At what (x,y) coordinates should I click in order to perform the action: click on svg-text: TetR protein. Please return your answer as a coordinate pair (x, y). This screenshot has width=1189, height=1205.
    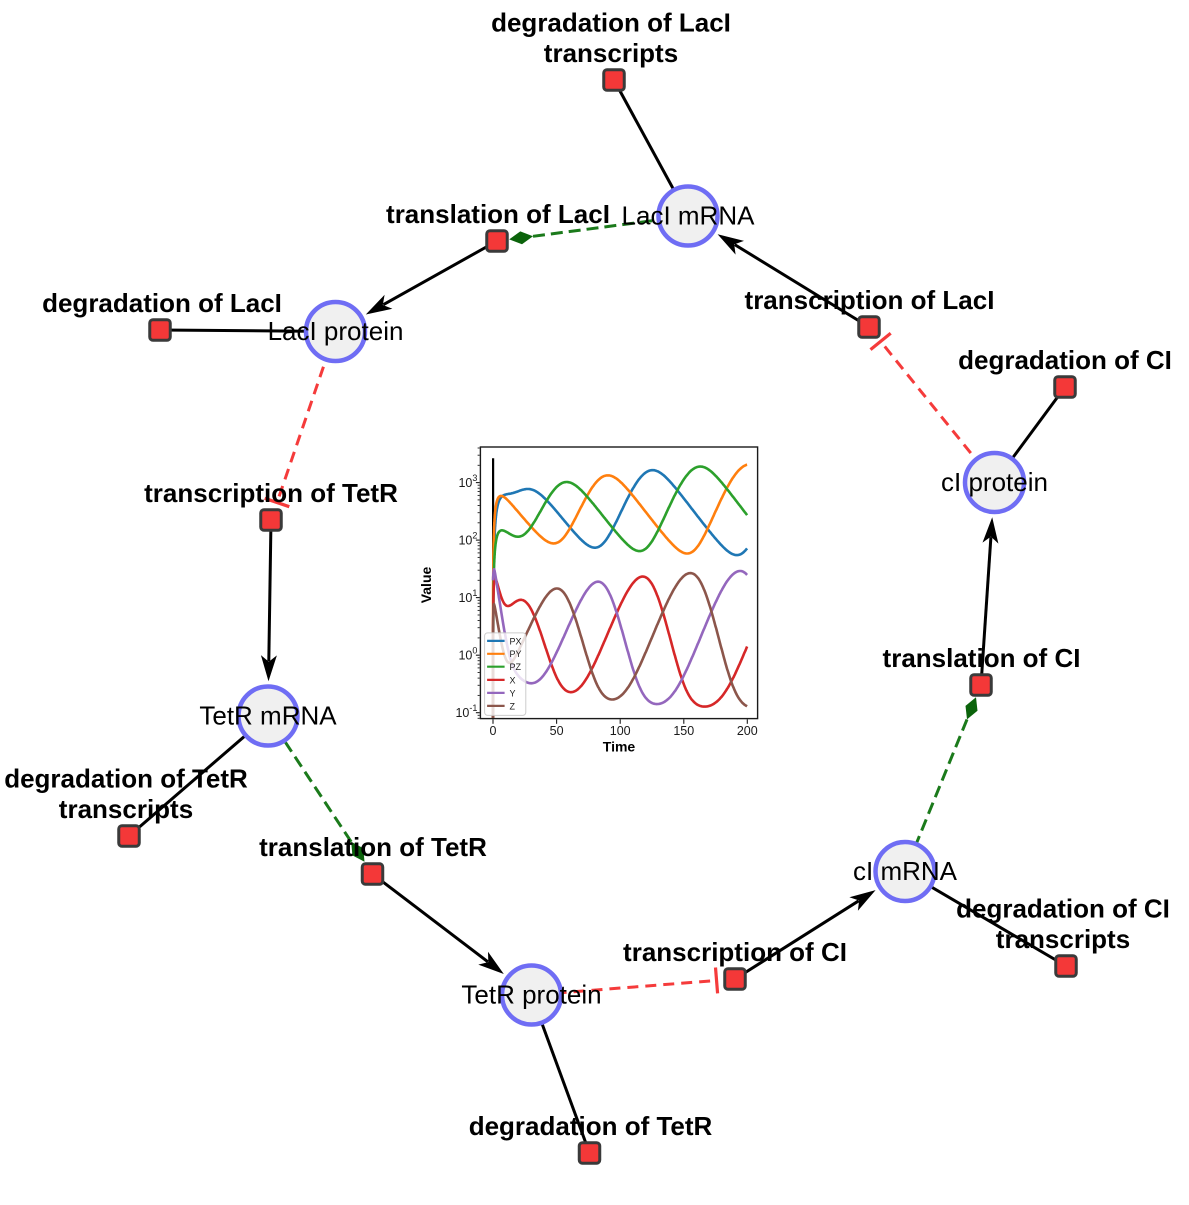
    Looking at the image, I should click on (531, 994).